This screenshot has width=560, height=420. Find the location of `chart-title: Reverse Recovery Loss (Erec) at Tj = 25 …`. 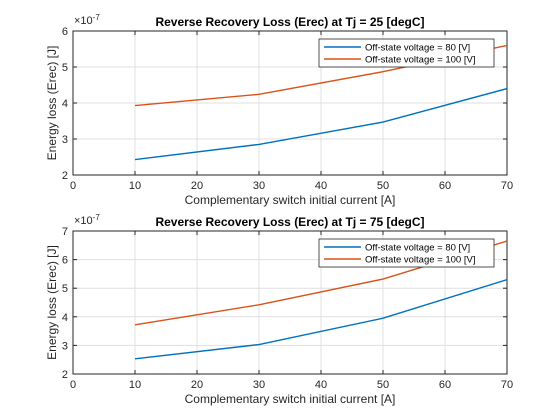

chart-title: Reverse Recovery Loss (Erec) at Tj = 25 … is located at coordinates (289, 22).